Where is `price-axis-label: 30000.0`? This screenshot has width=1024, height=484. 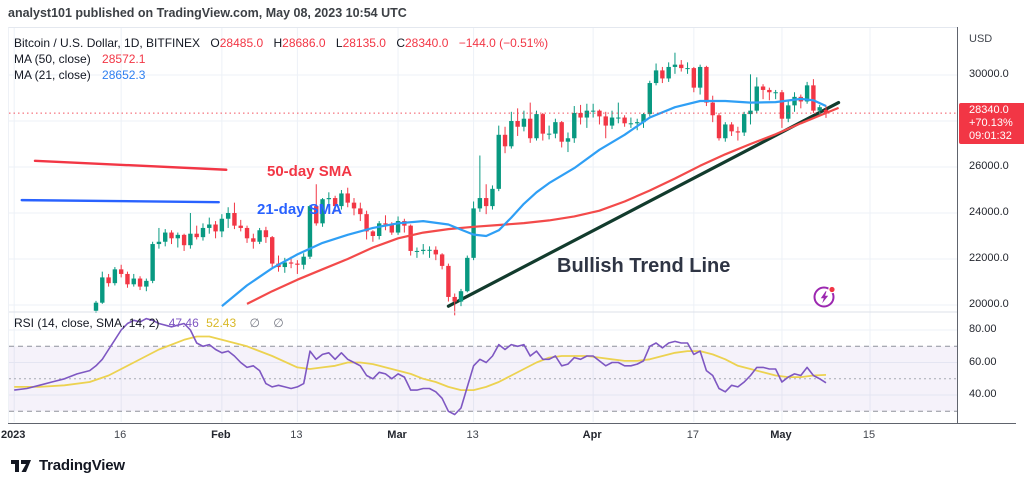
price-axis-label: 30000.0 is located at coordinates (989, 74).